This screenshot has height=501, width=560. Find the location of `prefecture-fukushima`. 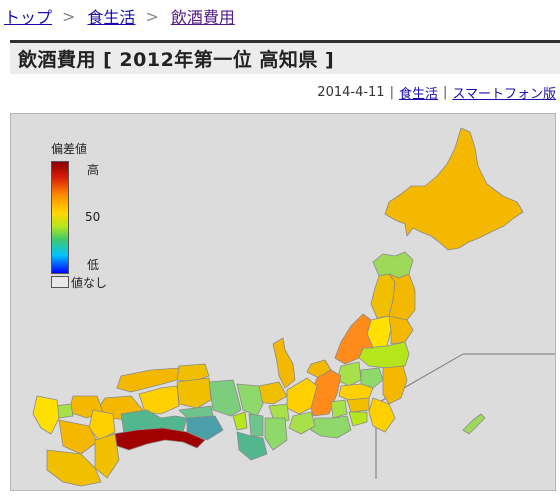

prefecture-fukushima is located at coordinates (384, 355).